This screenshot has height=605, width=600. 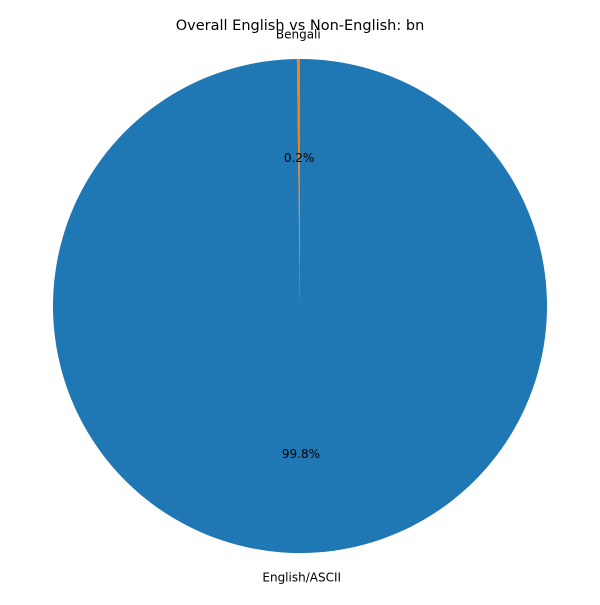 What do you see at coordinates (299, 158) in the screenshot?
I see `slice-percent-0: 0.2%` at bounding box center [299, 158].